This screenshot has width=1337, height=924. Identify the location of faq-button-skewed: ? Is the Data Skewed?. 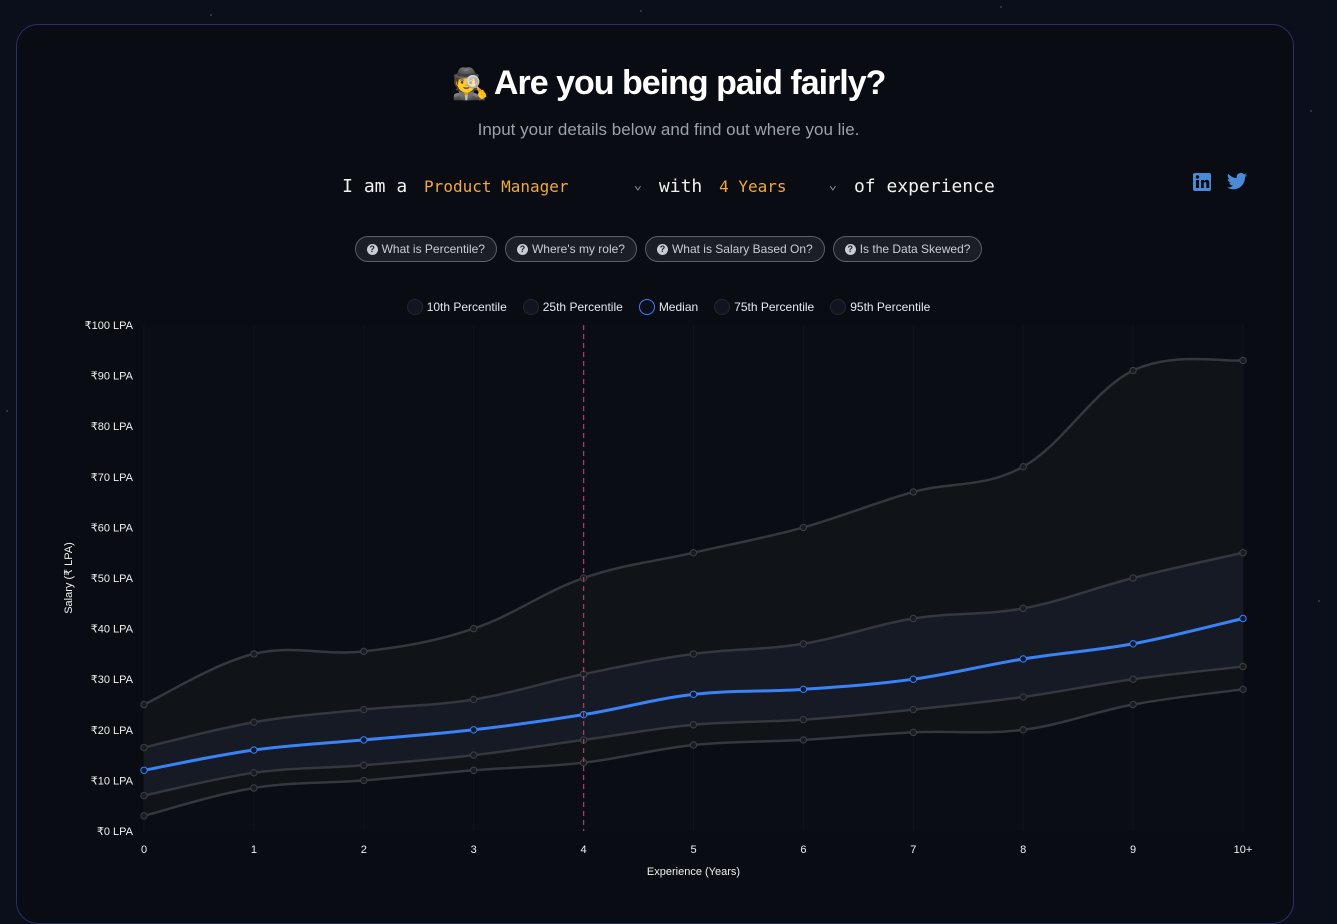
(907, 249).